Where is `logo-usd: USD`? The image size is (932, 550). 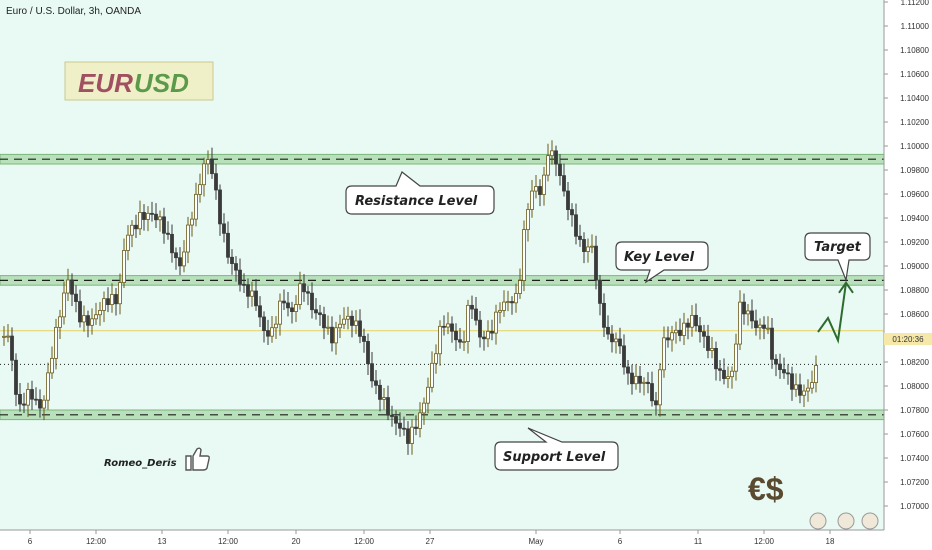 logo-usd: USD is located at coordinates (161, 83).